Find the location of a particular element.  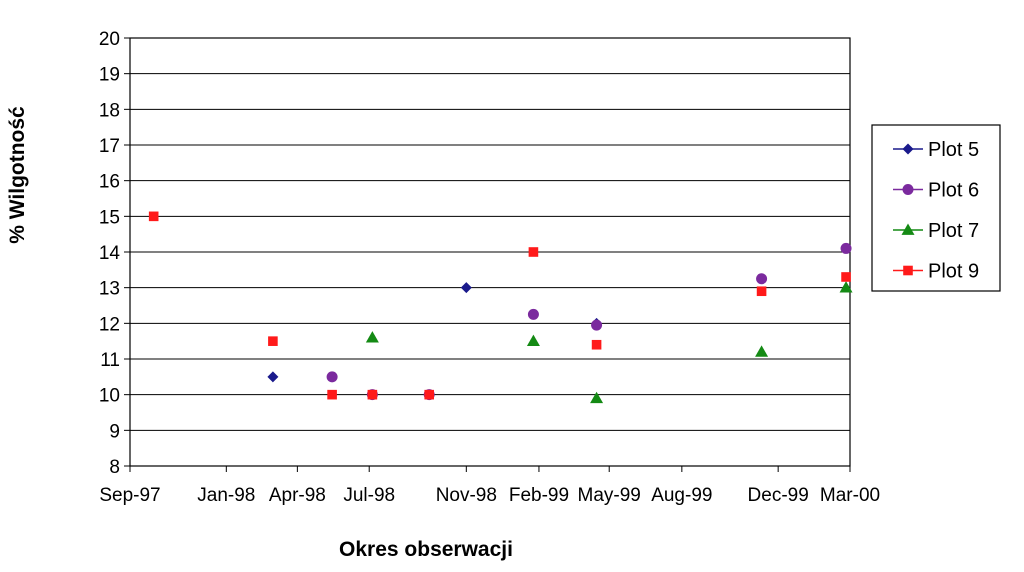

y-tick-label: 19 is located at coordinates (109, 75).